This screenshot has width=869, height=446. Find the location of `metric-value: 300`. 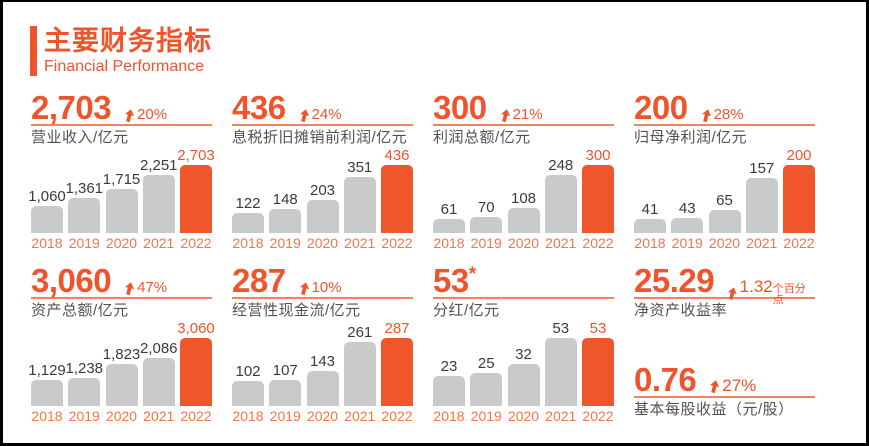

metric-value: 300 is located at coordinates (460, 107).